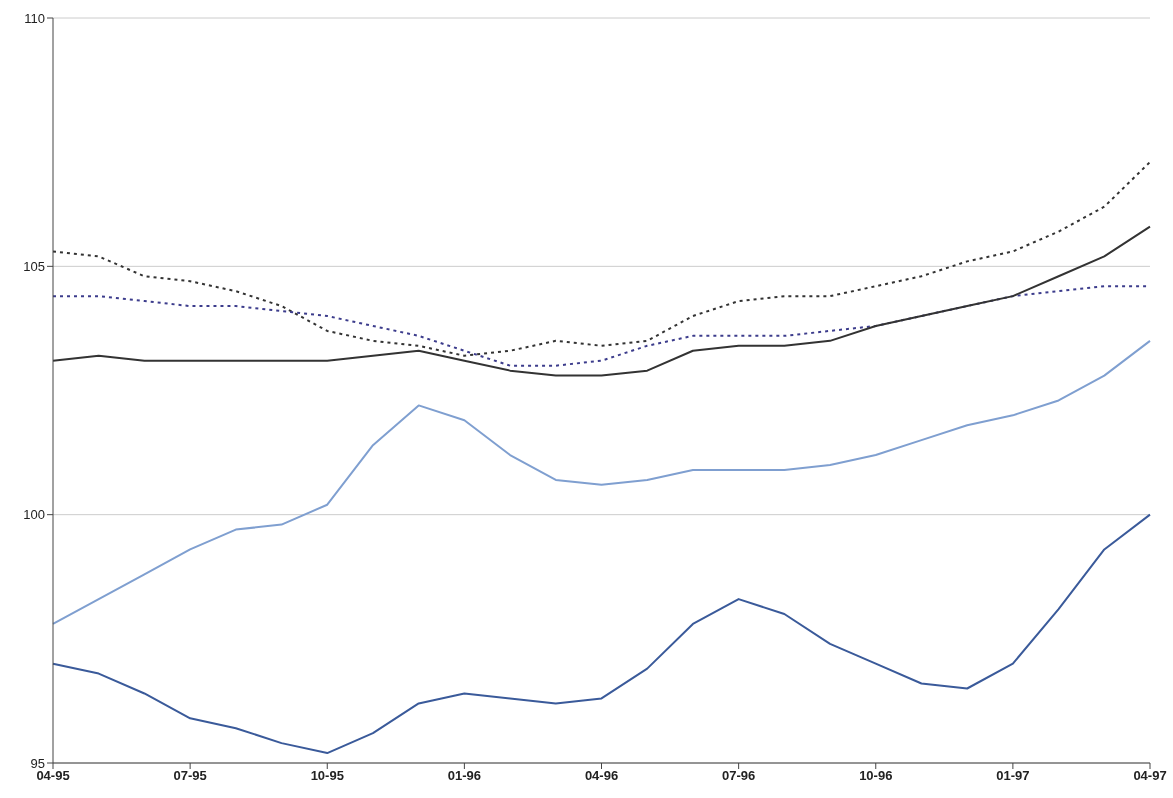  I want to click on y-tick-label: 105, so click(34, 266).